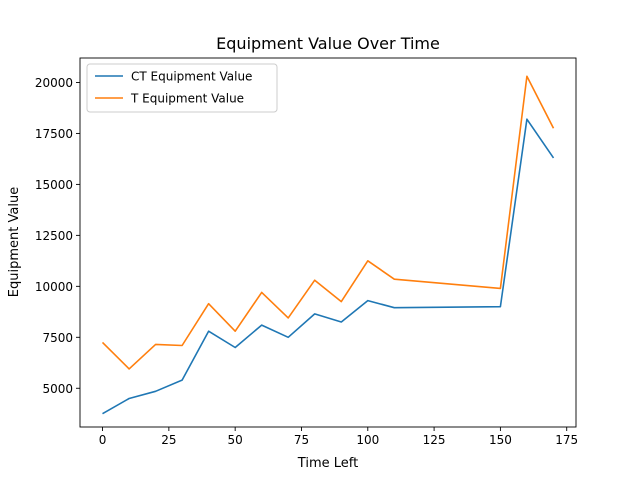  Describe the element at coordinates (367, 440) in the screenshot. I see `x-tick-label: 100` at that location.